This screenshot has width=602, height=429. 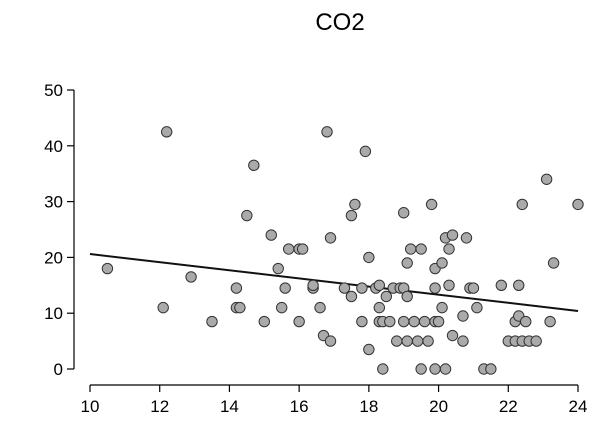 I want to click on x-tick-label: 18, so click(x=368, y=406).